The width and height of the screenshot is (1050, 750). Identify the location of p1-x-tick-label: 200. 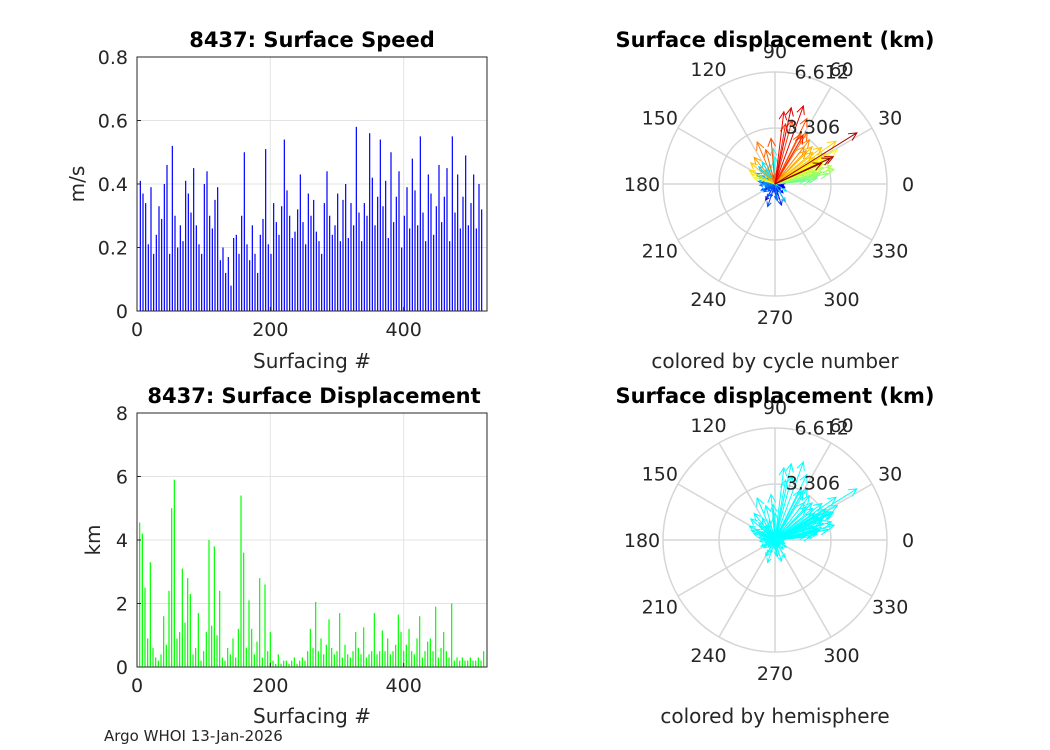
(270, 330).